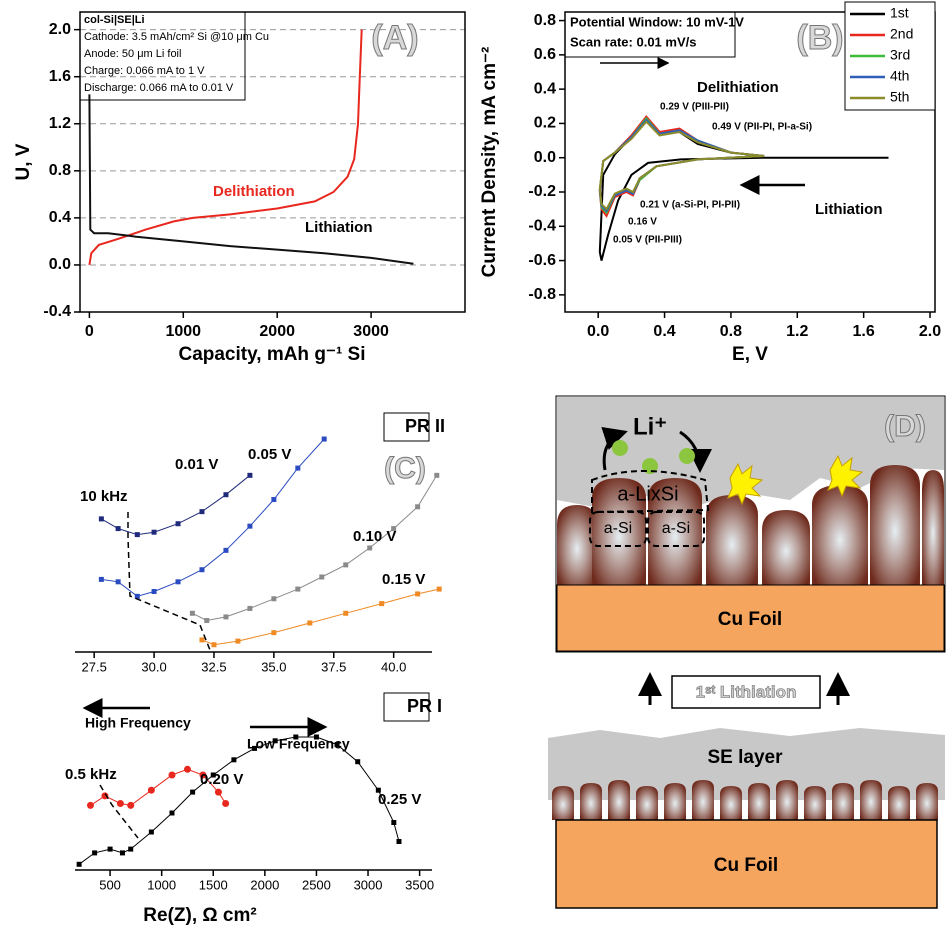 Image resolution: width=951 pixels, height=927 pixels. I want to click on x-axis-label: E, V, so click(750, 354).